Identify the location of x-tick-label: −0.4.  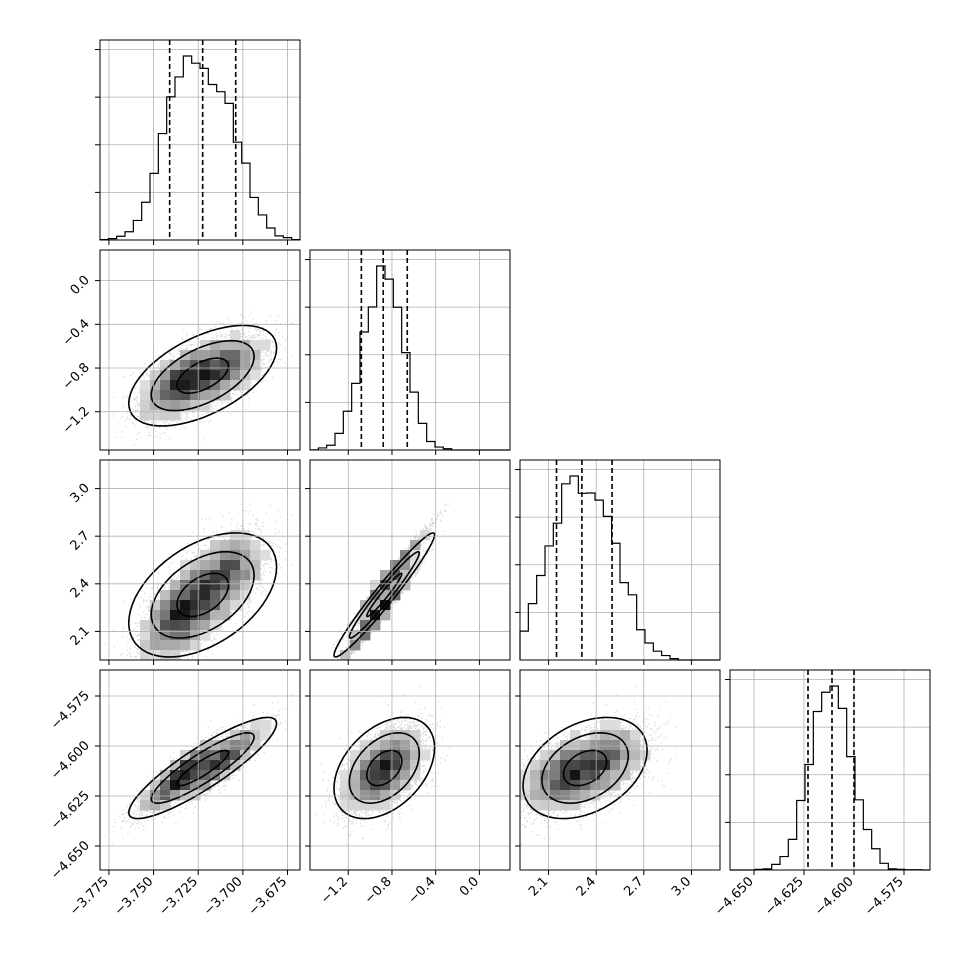
(422, 890).